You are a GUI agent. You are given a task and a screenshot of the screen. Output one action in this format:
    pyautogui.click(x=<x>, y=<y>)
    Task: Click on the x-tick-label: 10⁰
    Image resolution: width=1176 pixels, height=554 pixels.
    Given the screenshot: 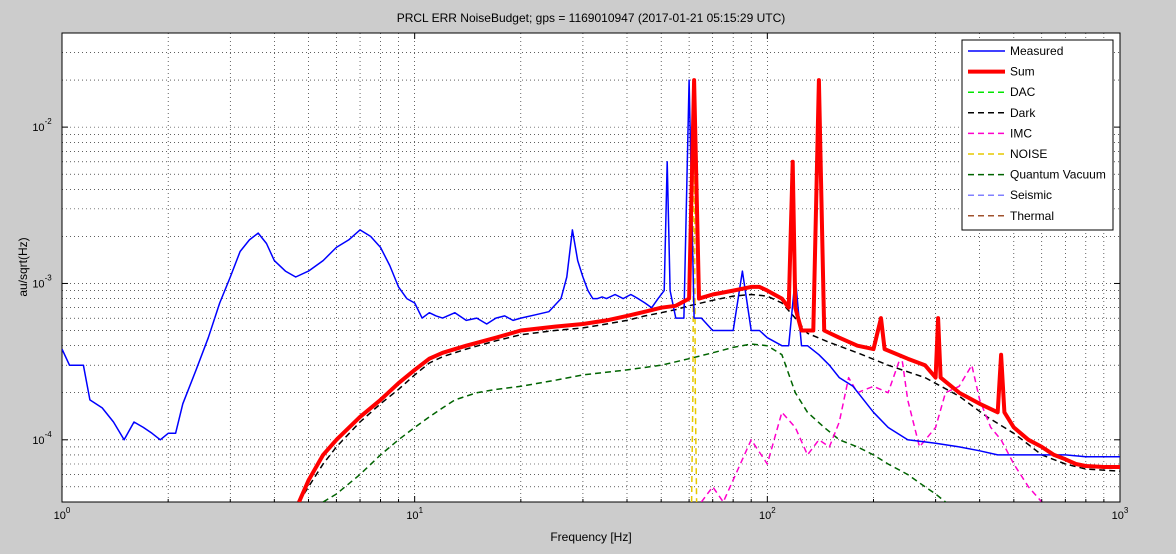 What is the action you would take?
    pyautogui.click(x=62, y=514)
    